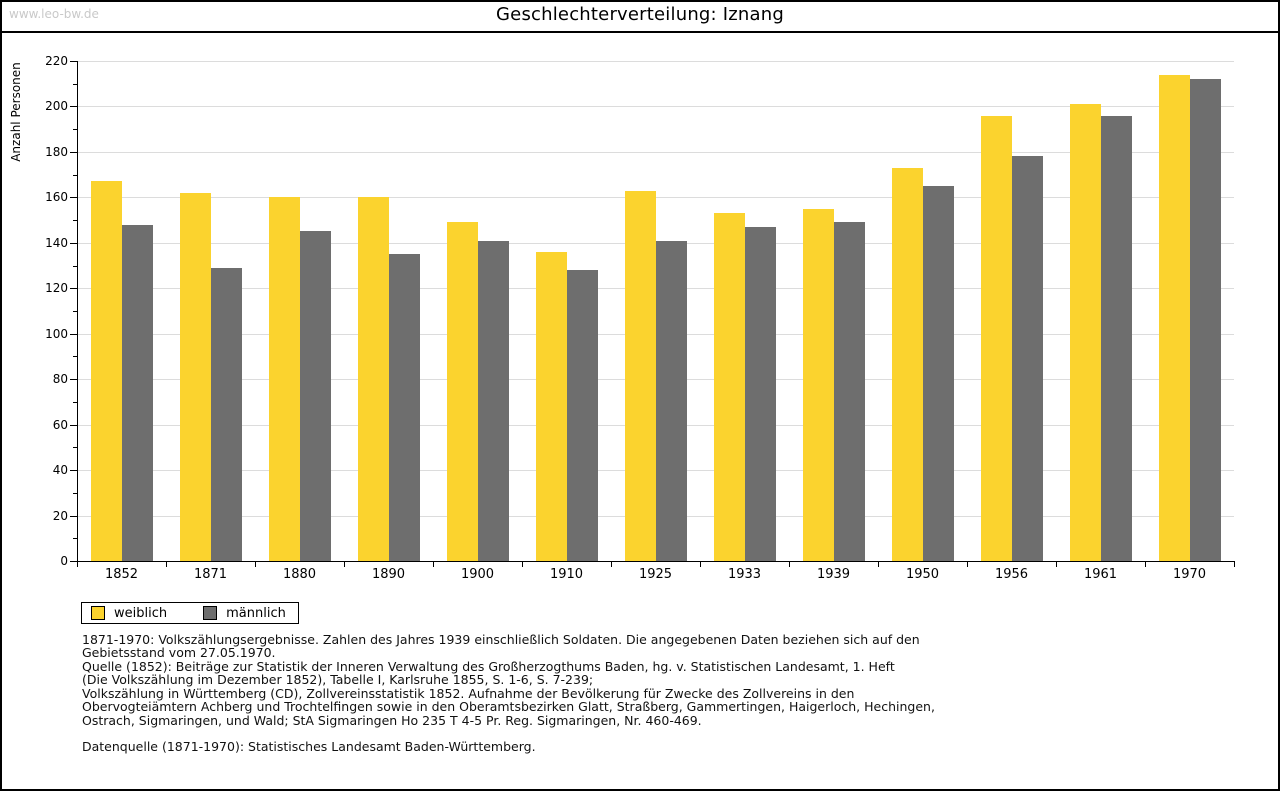 The width and height of the screenshot is (1280, 791). Describe the element at coordinates (907, 364) in the screenshot. I see `bar-weiblich-1950` at that location.